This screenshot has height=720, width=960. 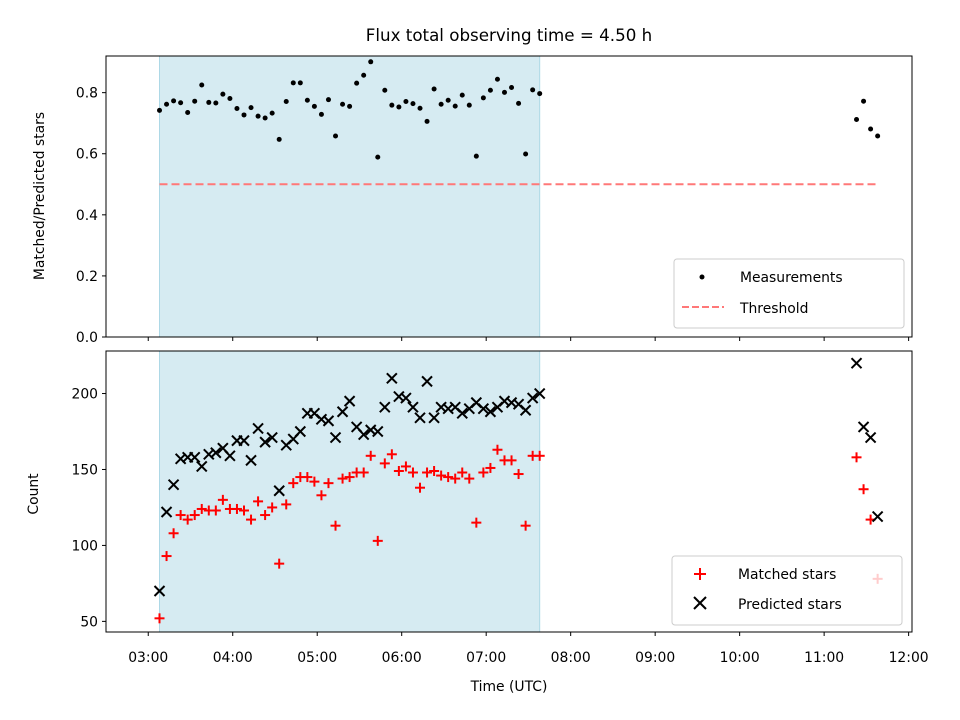 What do you see at coordinates (84, 546) in the screenshot?
I see `y-tick-label: 100` at bounding box center [84, 546].